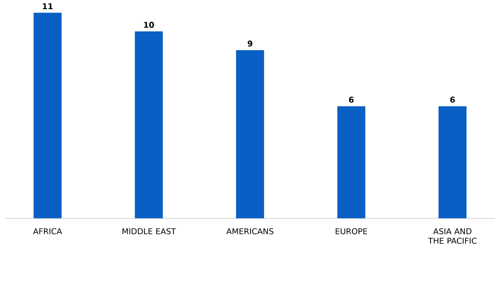 The image size is (500, 290). Describe the element at coordinates (47, 7) in the screenshot. I see `data-label: 11` at that location.